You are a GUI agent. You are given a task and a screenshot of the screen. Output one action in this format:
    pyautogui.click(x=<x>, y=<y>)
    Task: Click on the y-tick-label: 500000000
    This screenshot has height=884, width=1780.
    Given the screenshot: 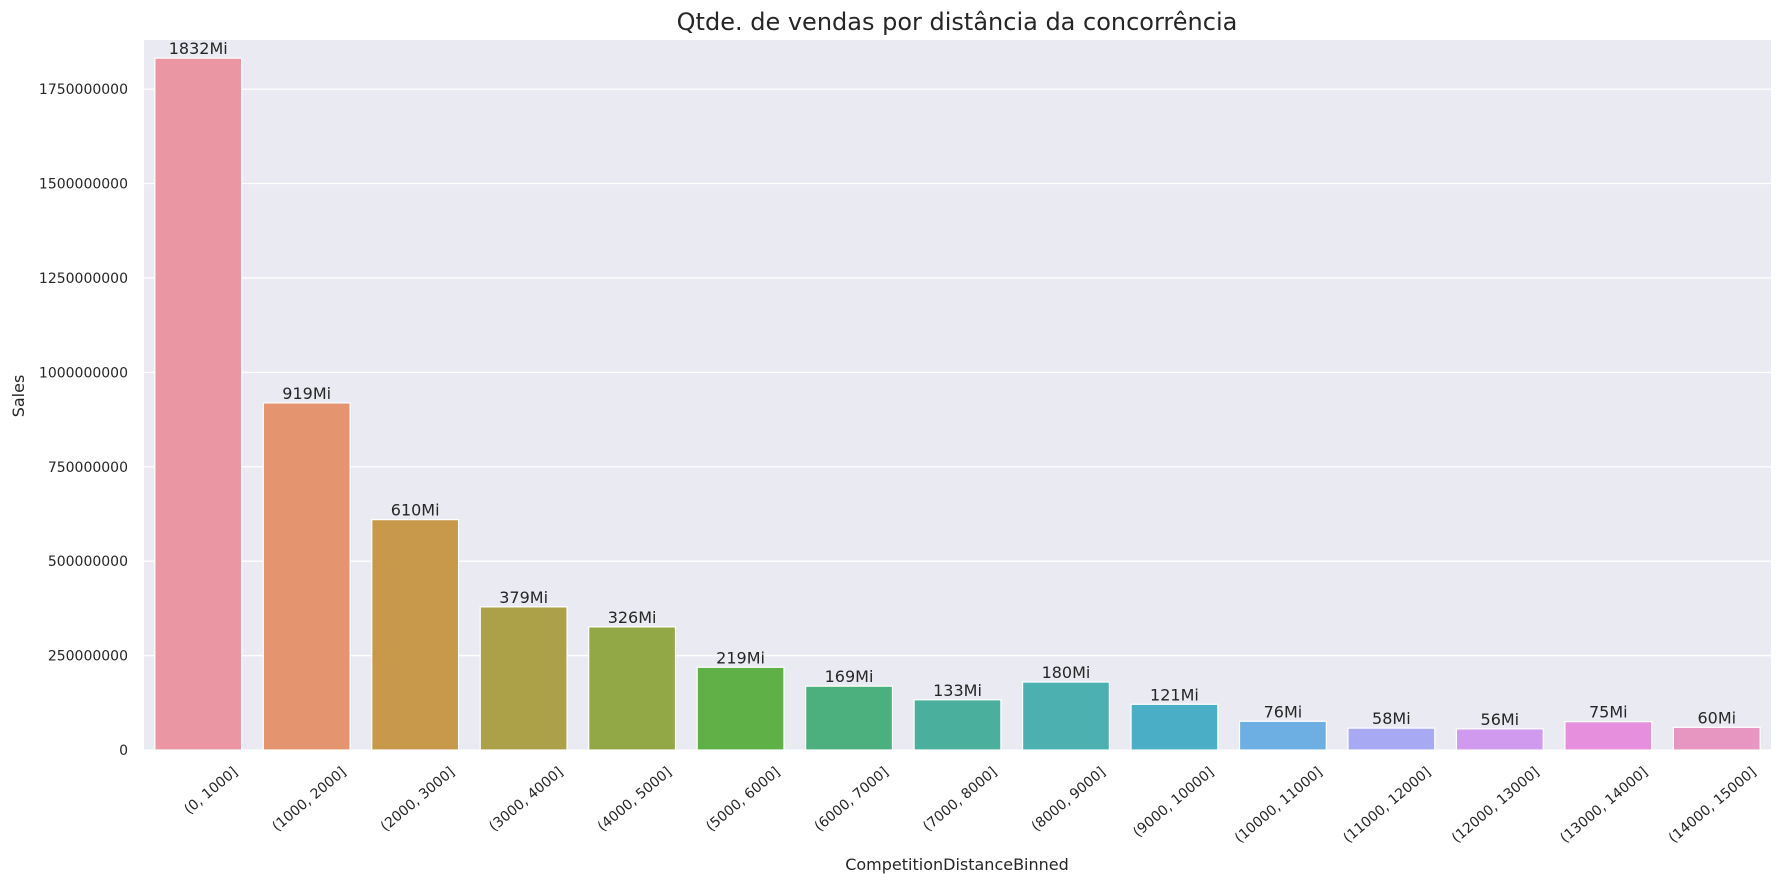 What is the action you would take?
    pyautogui.click(x=88, y=562)
    